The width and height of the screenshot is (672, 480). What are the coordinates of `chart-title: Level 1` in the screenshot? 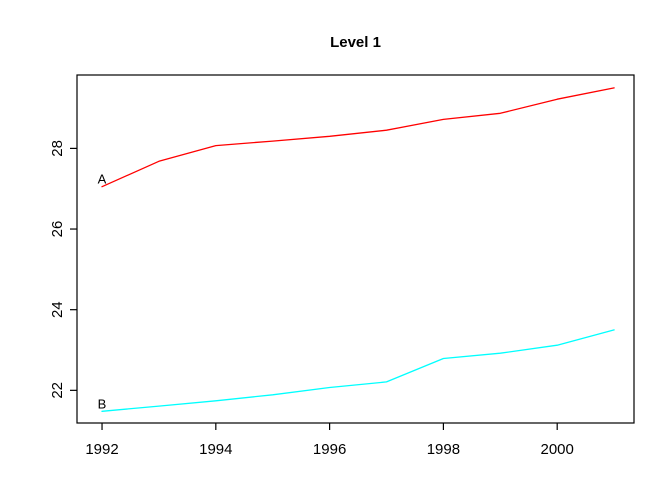 It's located at (355, 42).